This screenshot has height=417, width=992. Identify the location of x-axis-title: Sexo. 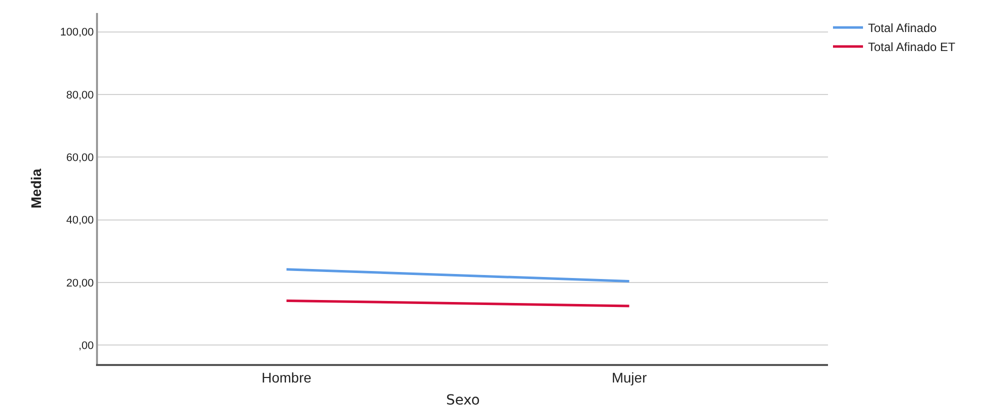
(463, 400).